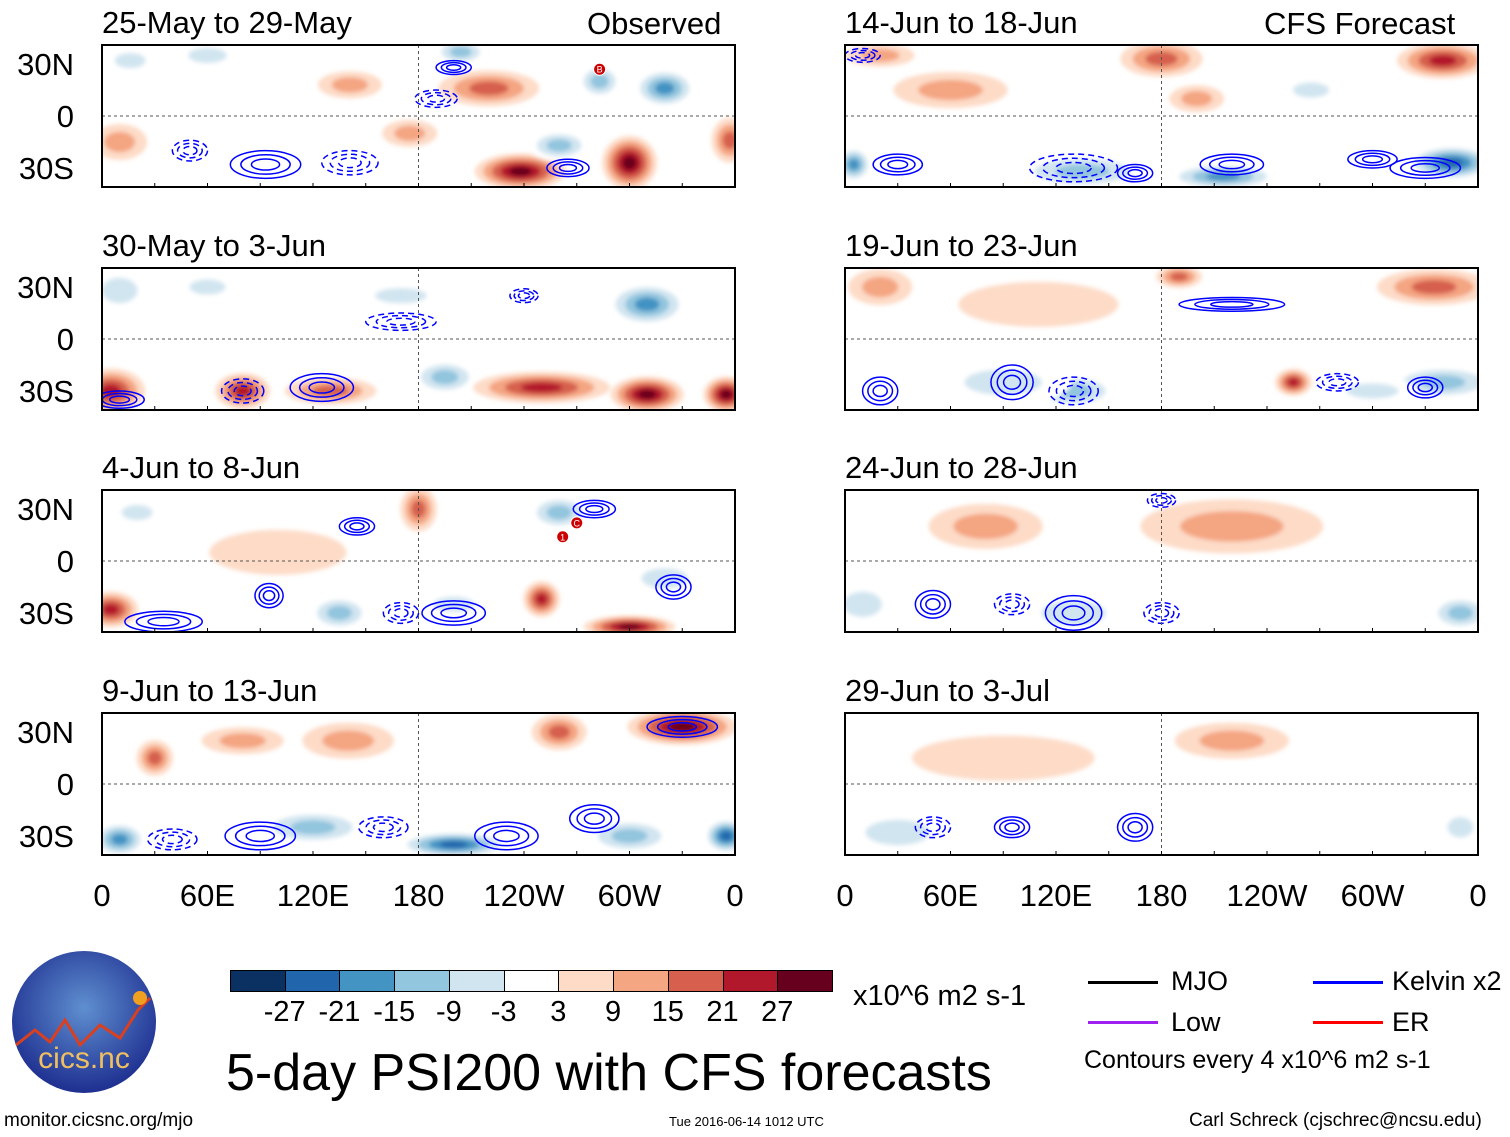 This screenshot has width=1510, height=1137. What do you see at coordinates (1123, 982) in the screenshot?
I see `legend-mjo-line` at bounding box center [1123, 982].